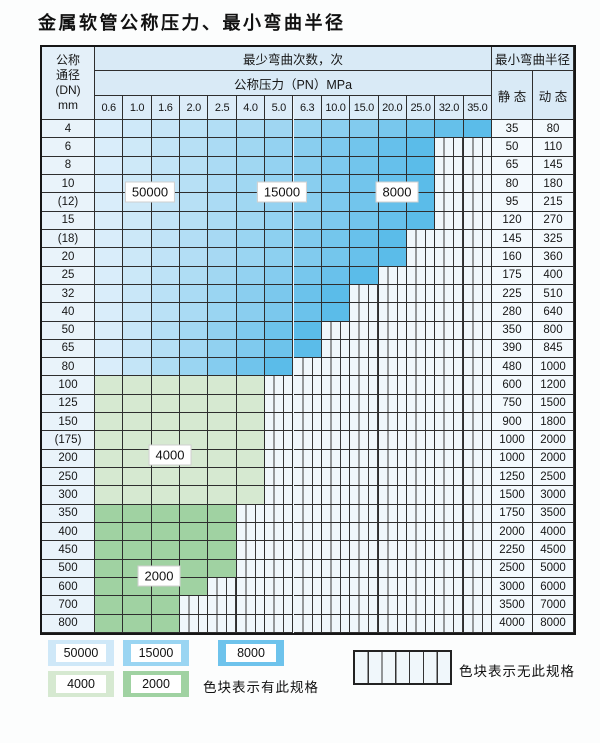 This screenshot has height=743, width=600. I want to click on dynamic-value-cell: 1000, so click(553, 367).